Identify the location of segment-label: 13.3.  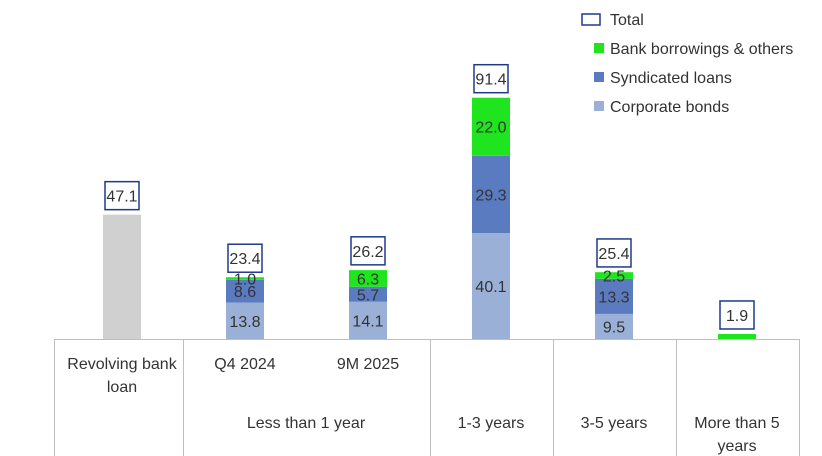
(613, 297).